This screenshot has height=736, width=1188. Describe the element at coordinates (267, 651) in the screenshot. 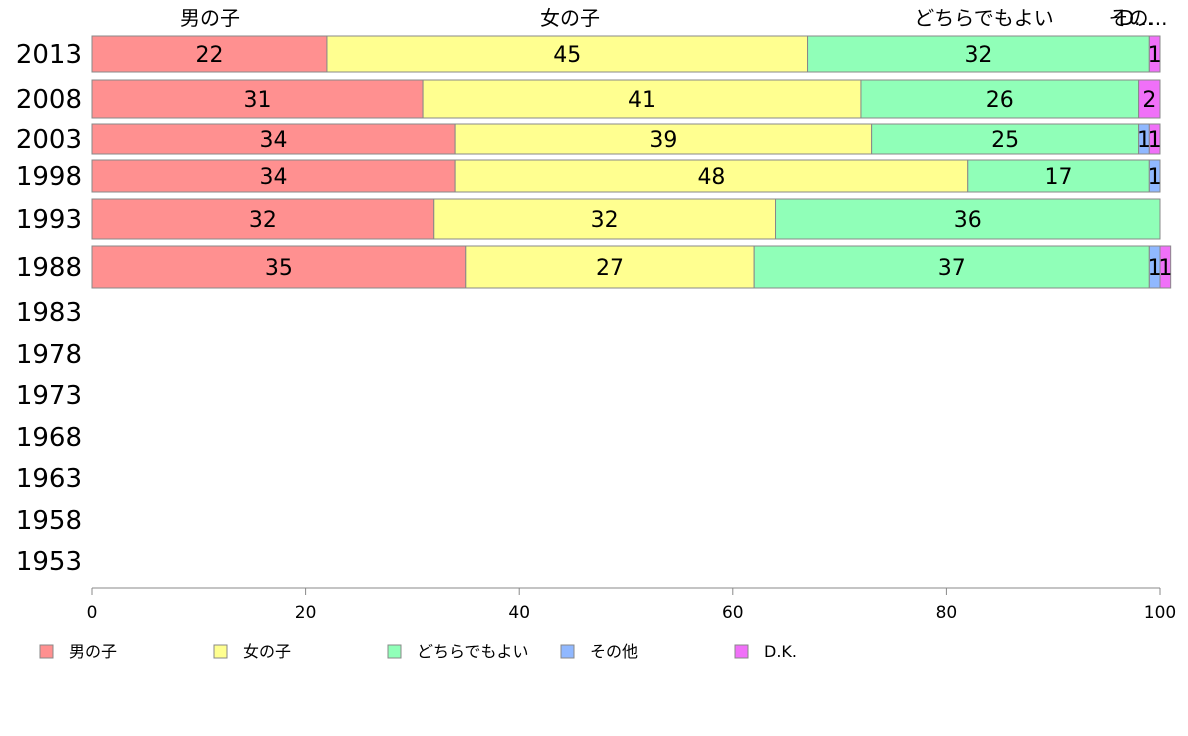

I see `legend-label: 女の子` at that location.